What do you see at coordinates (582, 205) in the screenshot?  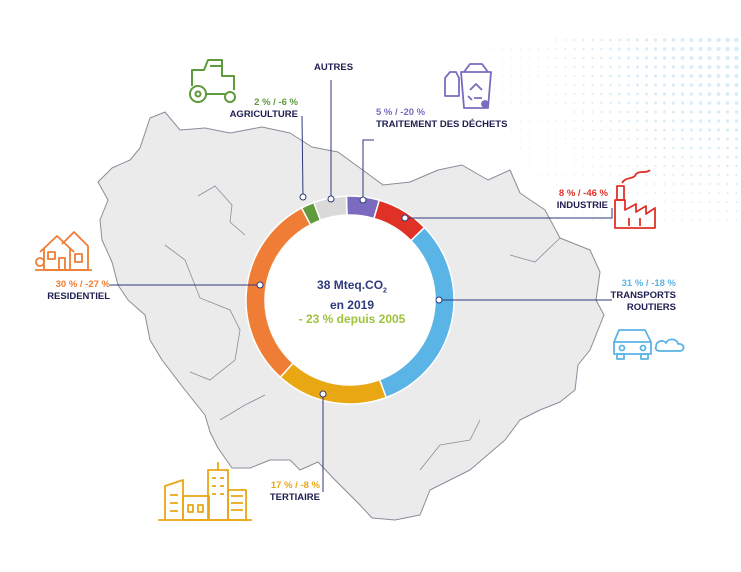 I see `label-industrie-name: INDUSTRIE` at bounding box center [582, 205].